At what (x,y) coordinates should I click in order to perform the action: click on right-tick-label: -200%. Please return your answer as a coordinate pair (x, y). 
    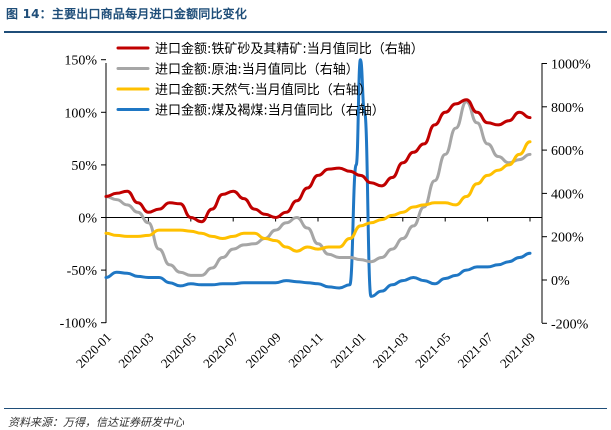
    Looking at the image, I should click on (570, 324).